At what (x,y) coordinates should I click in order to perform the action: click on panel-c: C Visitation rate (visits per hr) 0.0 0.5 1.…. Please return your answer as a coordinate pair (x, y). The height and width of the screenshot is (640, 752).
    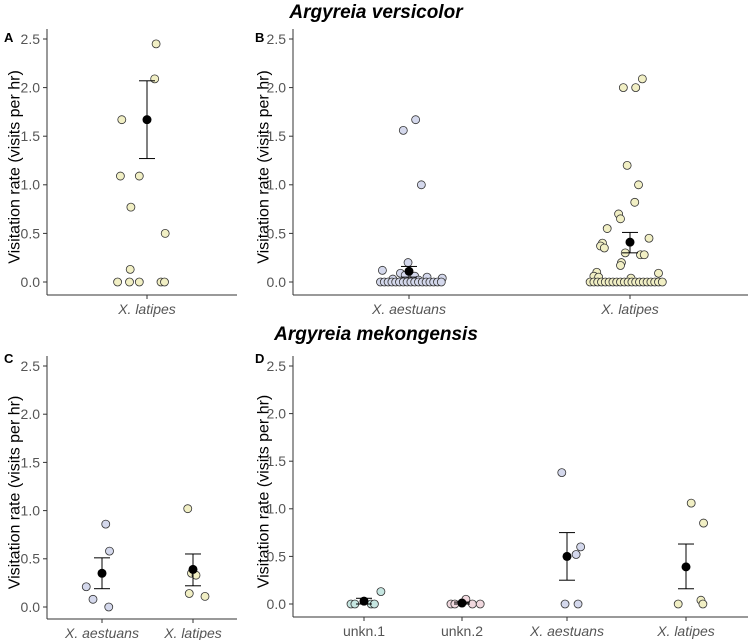
    Looking at the image, I should click on (120, 495).